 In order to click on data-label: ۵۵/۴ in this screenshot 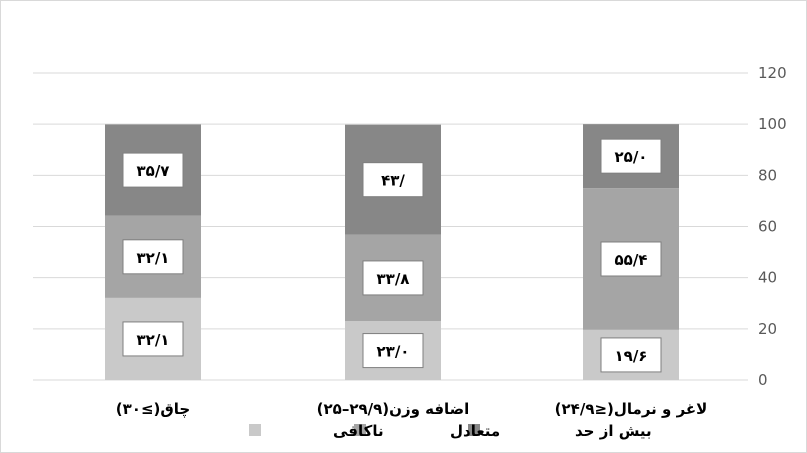, I will do `click(631, 260)`.